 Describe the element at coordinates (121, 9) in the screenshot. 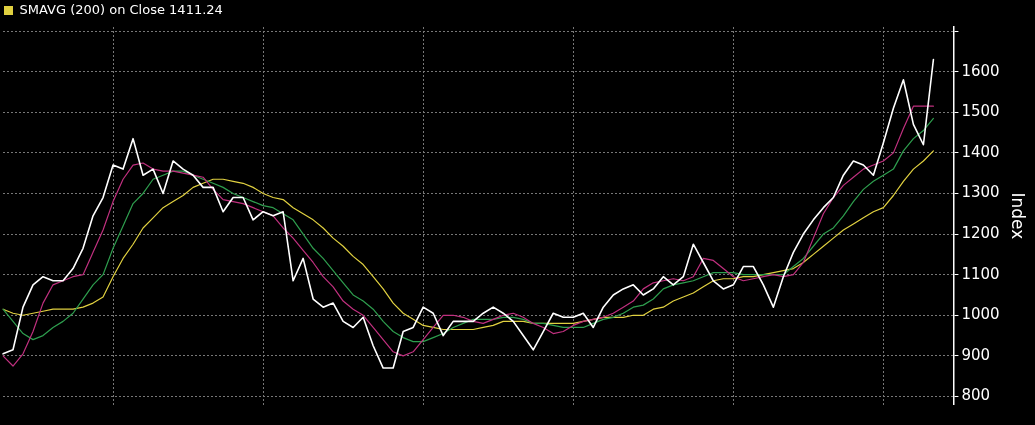

I see `legend-label: SMAVG (200) on Close 1411.24` at that location.